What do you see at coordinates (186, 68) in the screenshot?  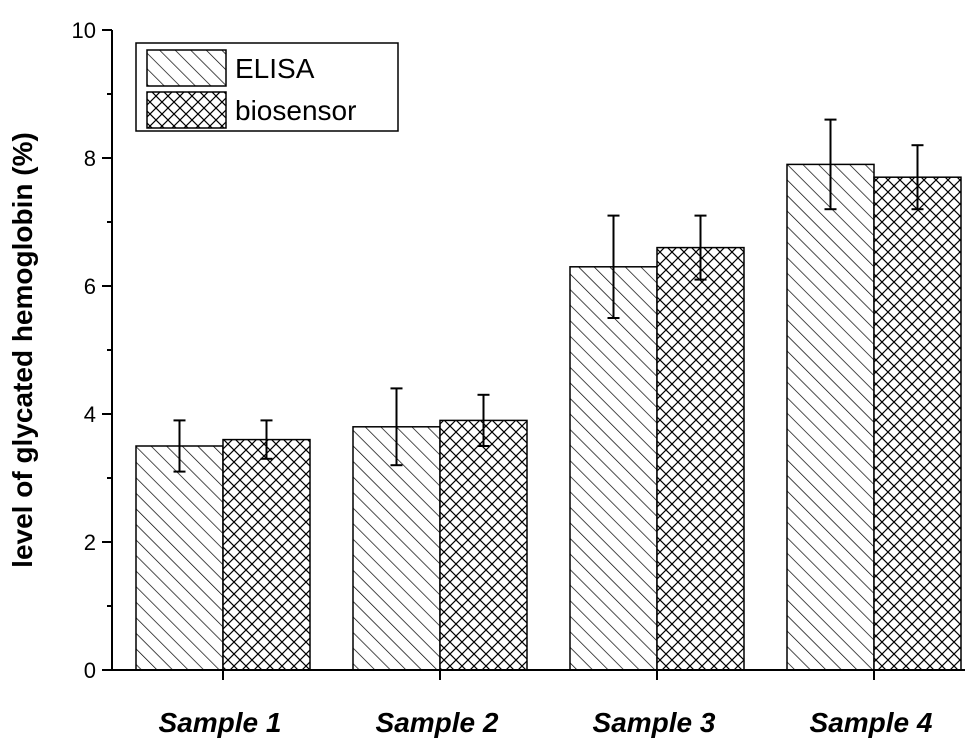 I see `legend-swatch-elisa` at bounding box center [186, 68].